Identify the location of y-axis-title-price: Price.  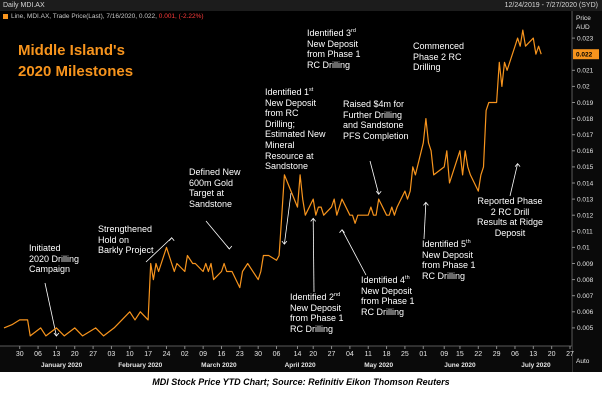
(583, 18).